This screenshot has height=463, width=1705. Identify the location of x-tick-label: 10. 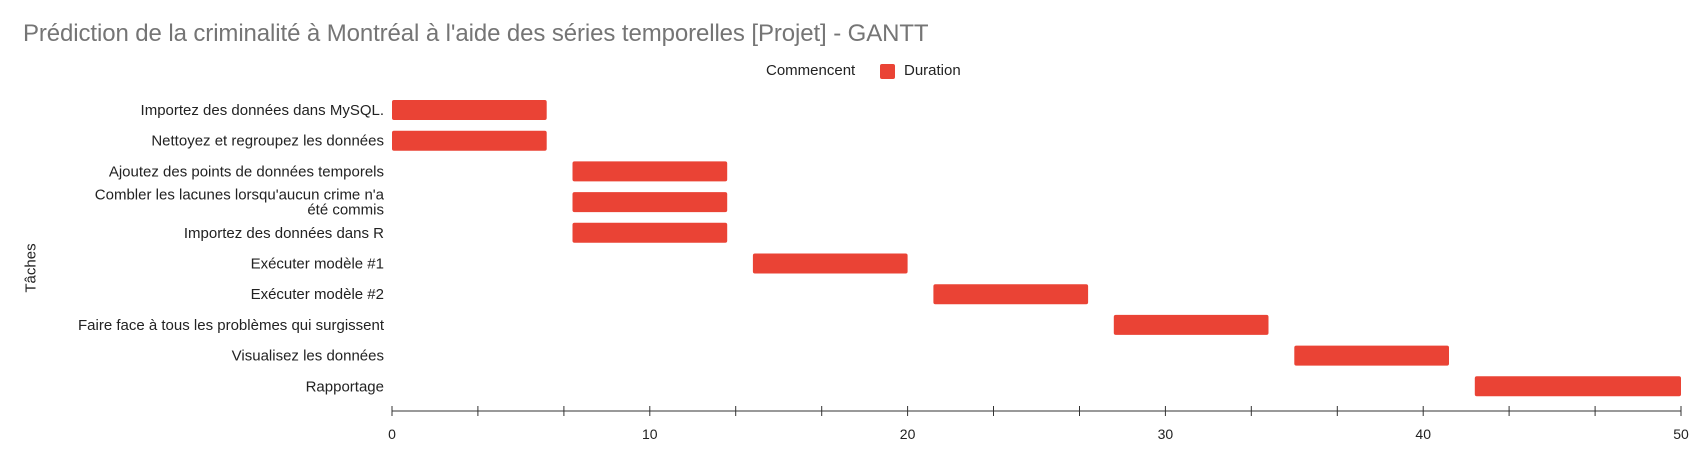
(650, 434).